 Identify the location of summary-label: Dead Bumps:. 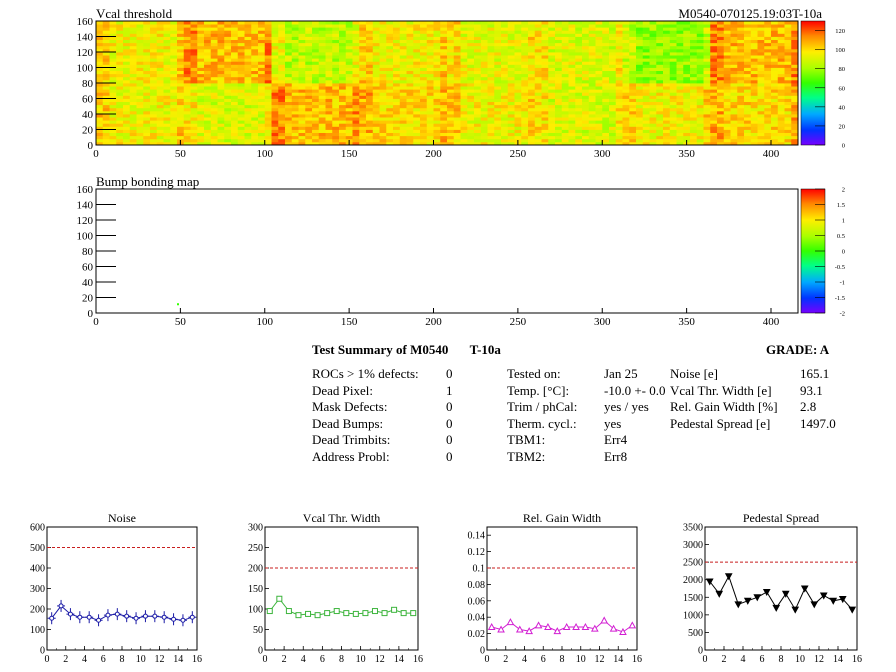
(348, 423).